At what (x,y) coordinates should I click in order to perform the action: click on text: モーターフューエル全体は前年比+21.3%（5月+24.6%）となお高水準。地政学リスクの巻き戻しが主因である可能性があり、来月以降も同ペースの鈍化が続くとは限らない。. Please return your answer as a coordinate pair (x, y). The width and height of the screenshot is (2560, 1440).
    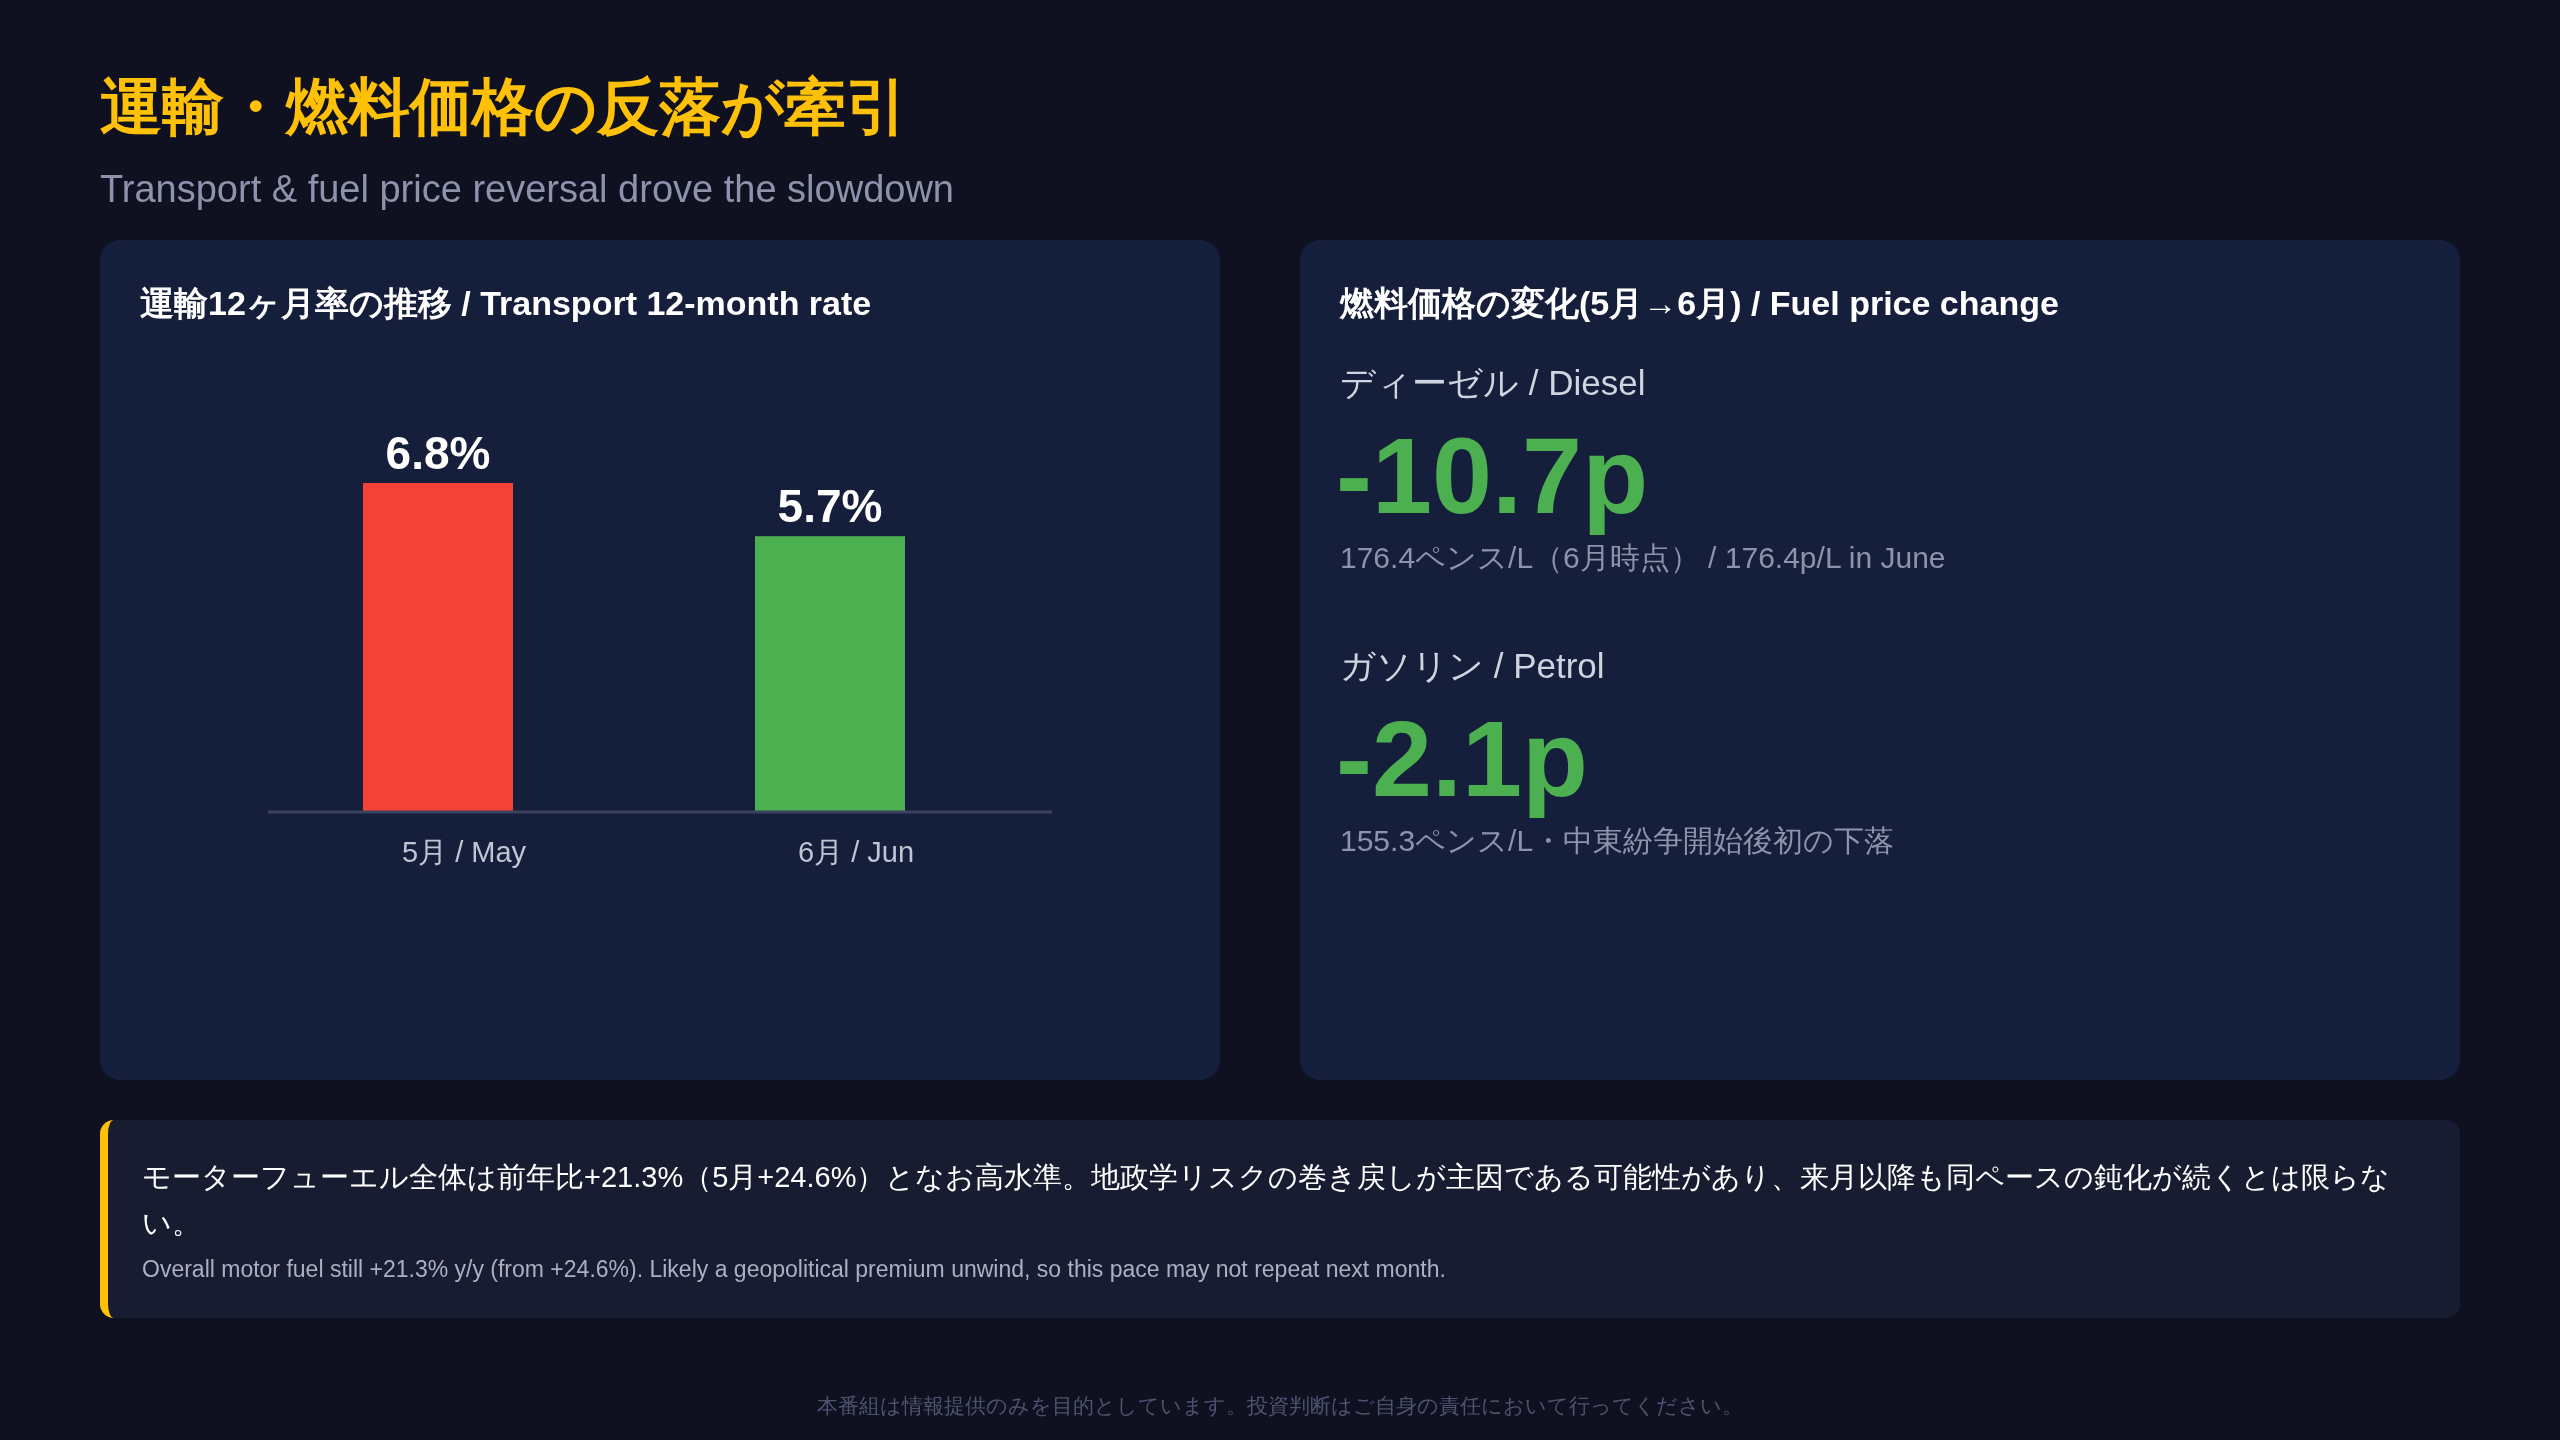
    Looking at the image, I should click on (1267, 1200).